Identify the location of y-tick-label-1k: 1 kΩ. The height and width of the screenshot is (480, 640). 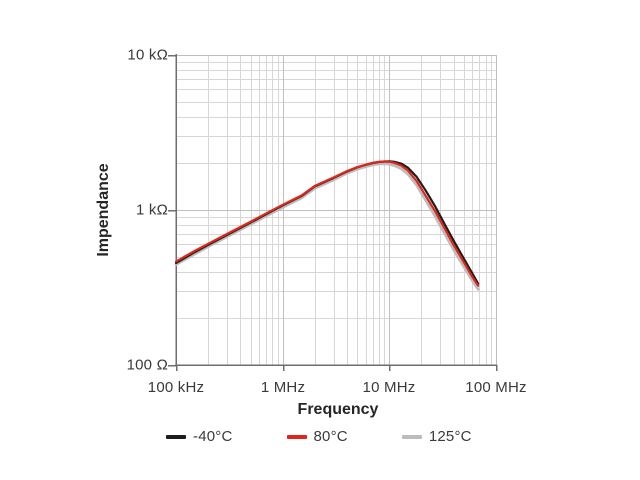
(151, 210).